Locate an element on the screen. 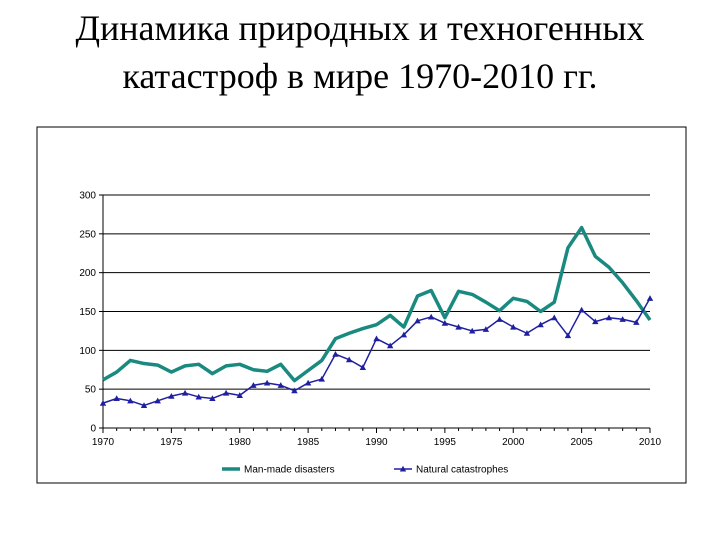 The image size is (720, 540). series-2-point-1990 is located at coordinates (376, 338).